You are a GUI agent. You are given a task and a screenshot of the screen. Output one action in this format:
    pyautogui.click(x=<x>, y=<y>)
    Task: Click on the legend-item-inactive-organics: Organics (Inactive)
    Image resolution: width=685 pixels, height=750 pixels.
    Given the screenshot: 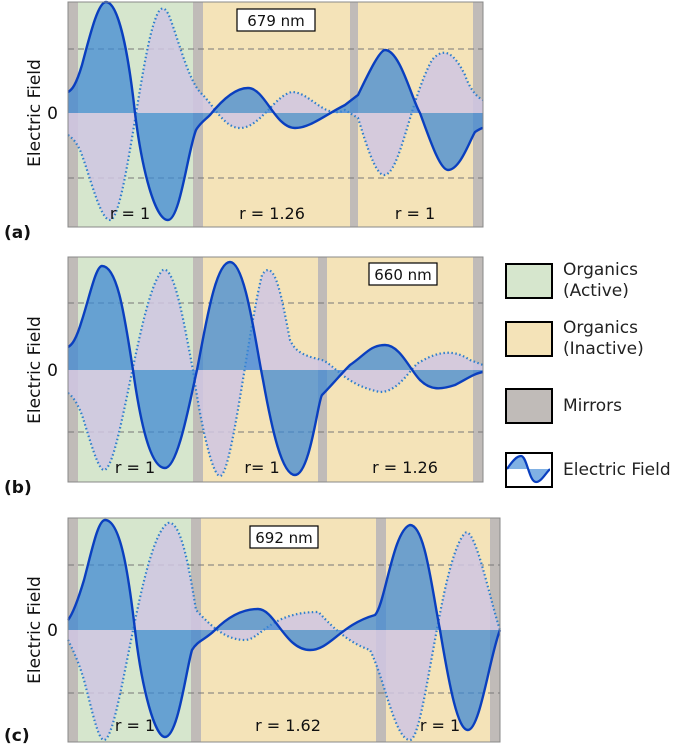 What is the action you would take?
    pyautogui.click(x=574, y=339)
    